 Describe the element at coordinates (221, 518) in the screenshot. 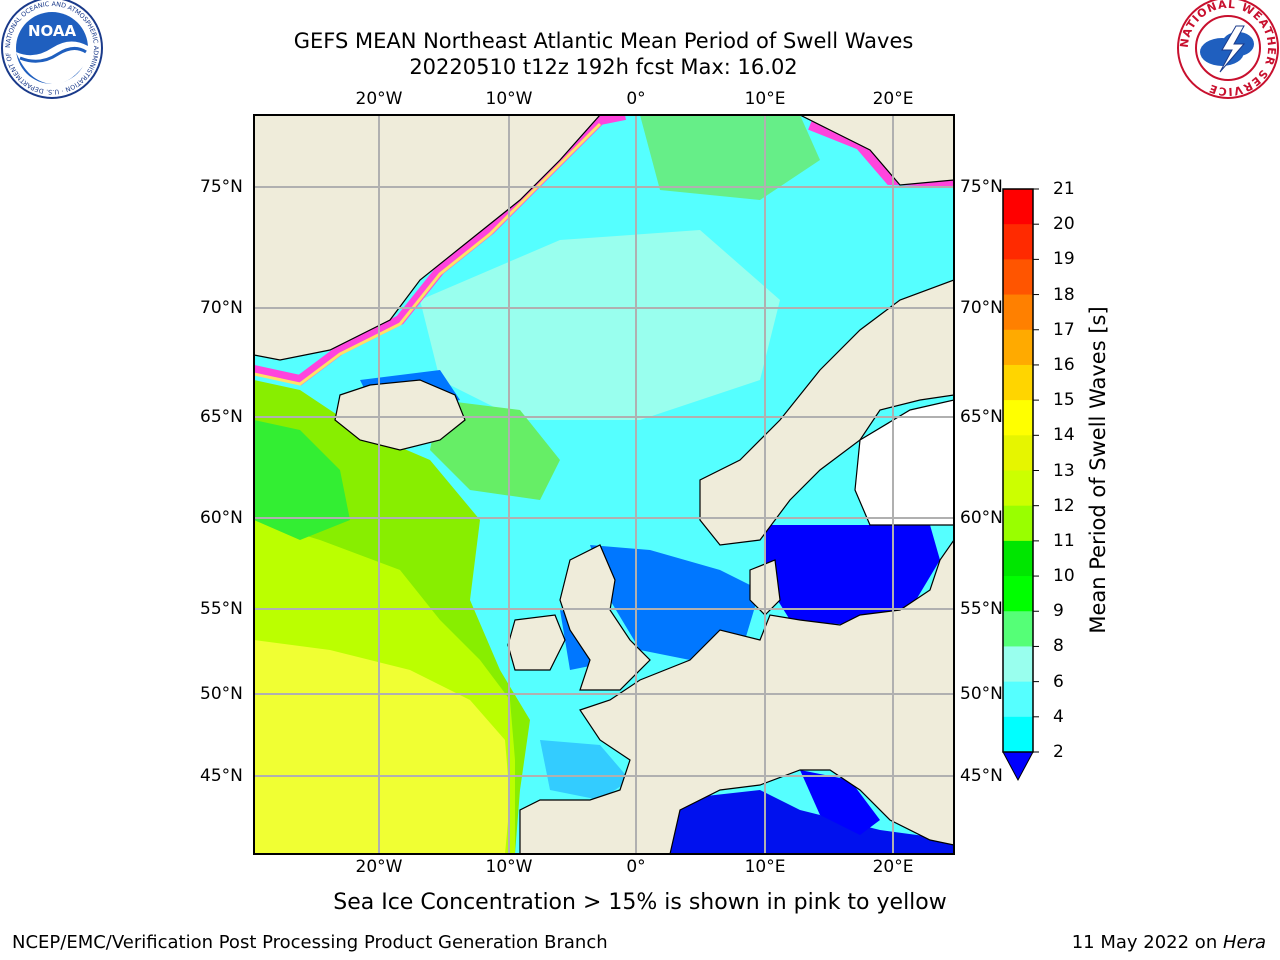

I see `lat-label-left-60n: 60°N` at that location.